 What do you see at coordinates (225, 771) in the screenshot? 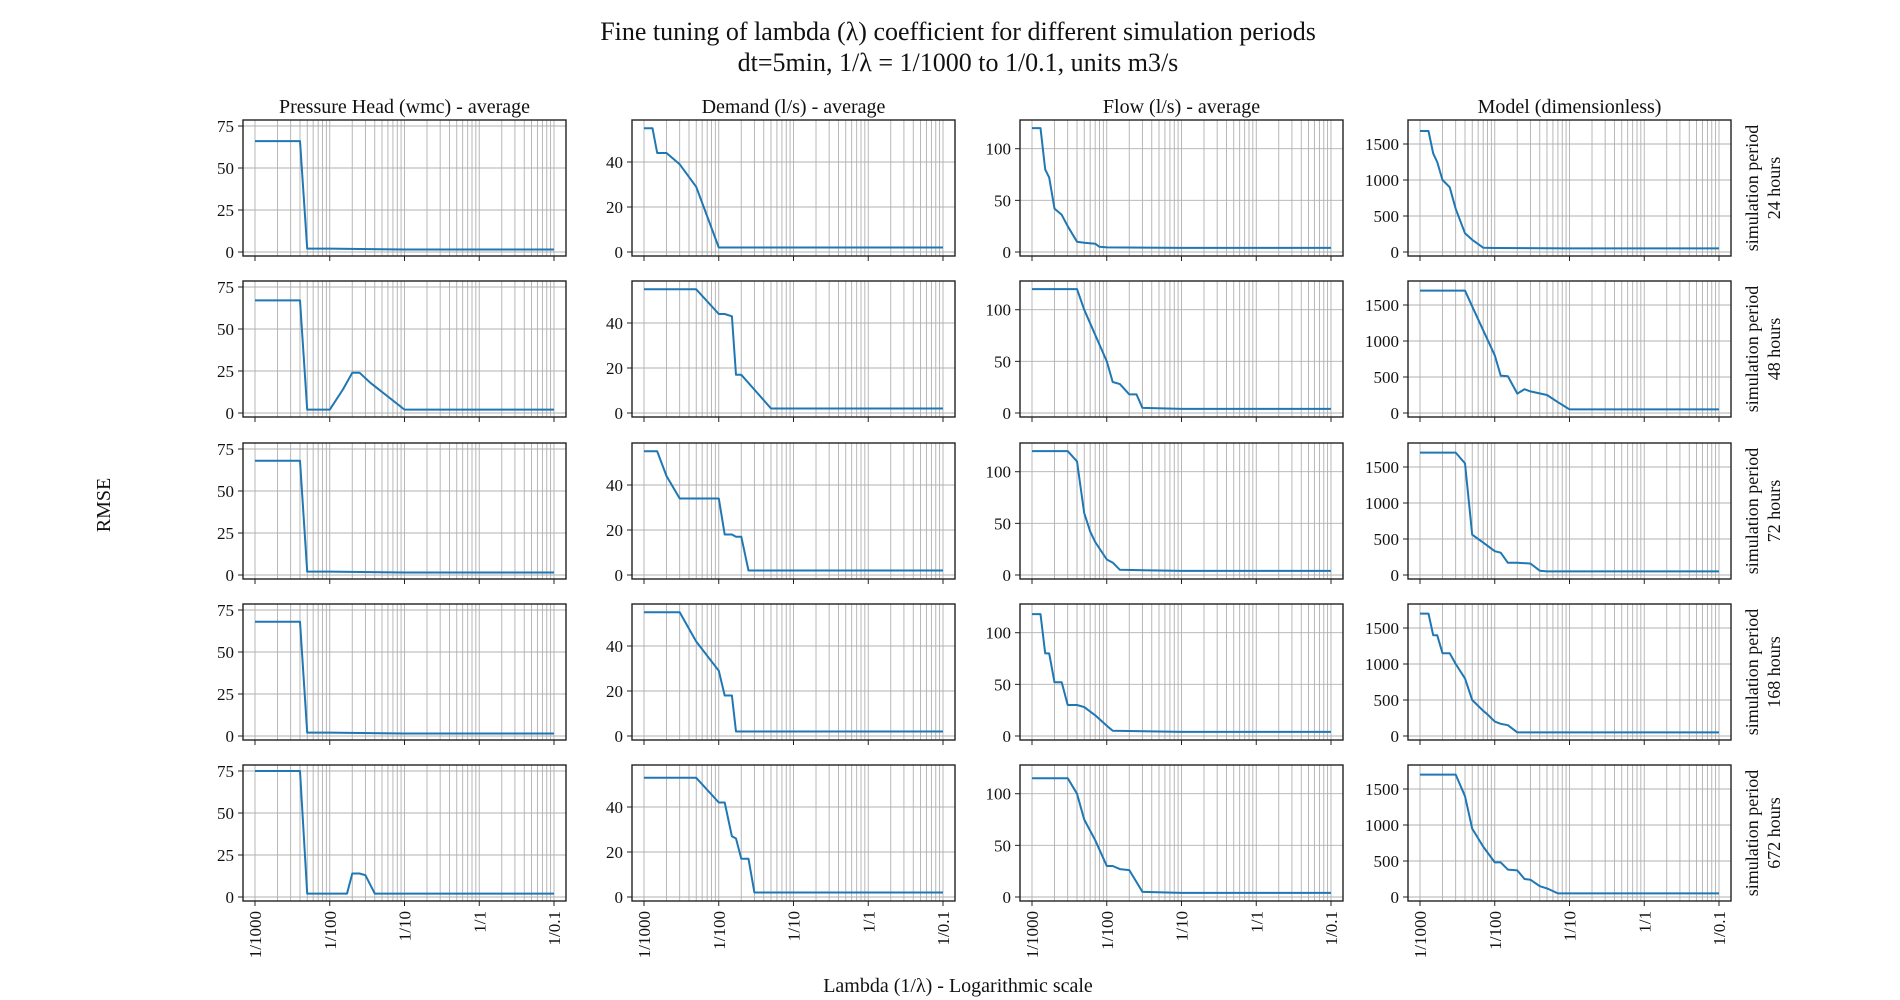
I see `y-tick-label: 75` at bounding box center [225, 771].